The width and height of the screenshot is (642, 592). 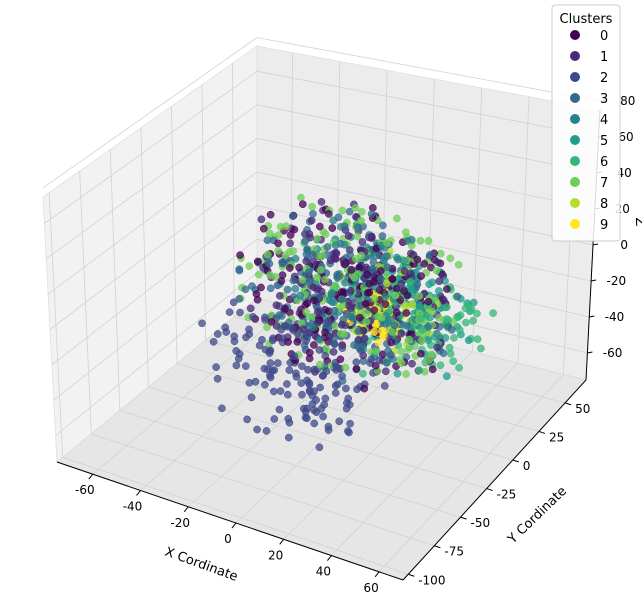 What do you see at coordinates (604, 57) in the screenshot?
I see `legend-label-1: 1` at bounding box center [604, 57].